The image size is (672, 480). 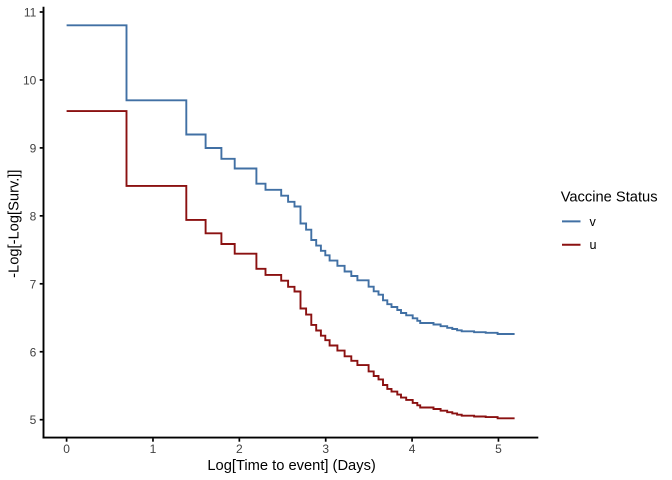 What do you see at coordinates (593, 245) in the screenshot?
I see `svg-text: u` at bounding box center [593, 245].